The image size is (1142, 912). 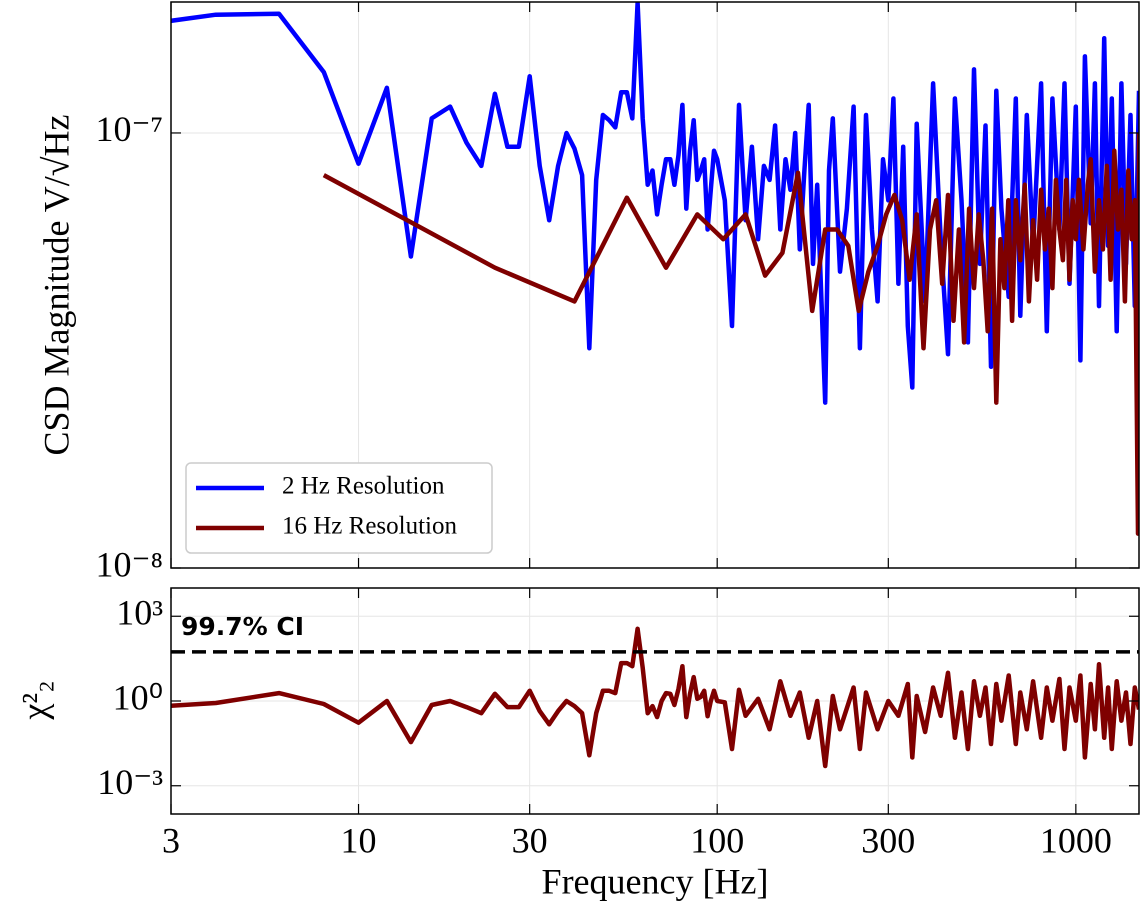 What do you see at coordinates (530, 840) in the screenshot?
I see `x-tick-label: 30` at bounding box center [530, 840].